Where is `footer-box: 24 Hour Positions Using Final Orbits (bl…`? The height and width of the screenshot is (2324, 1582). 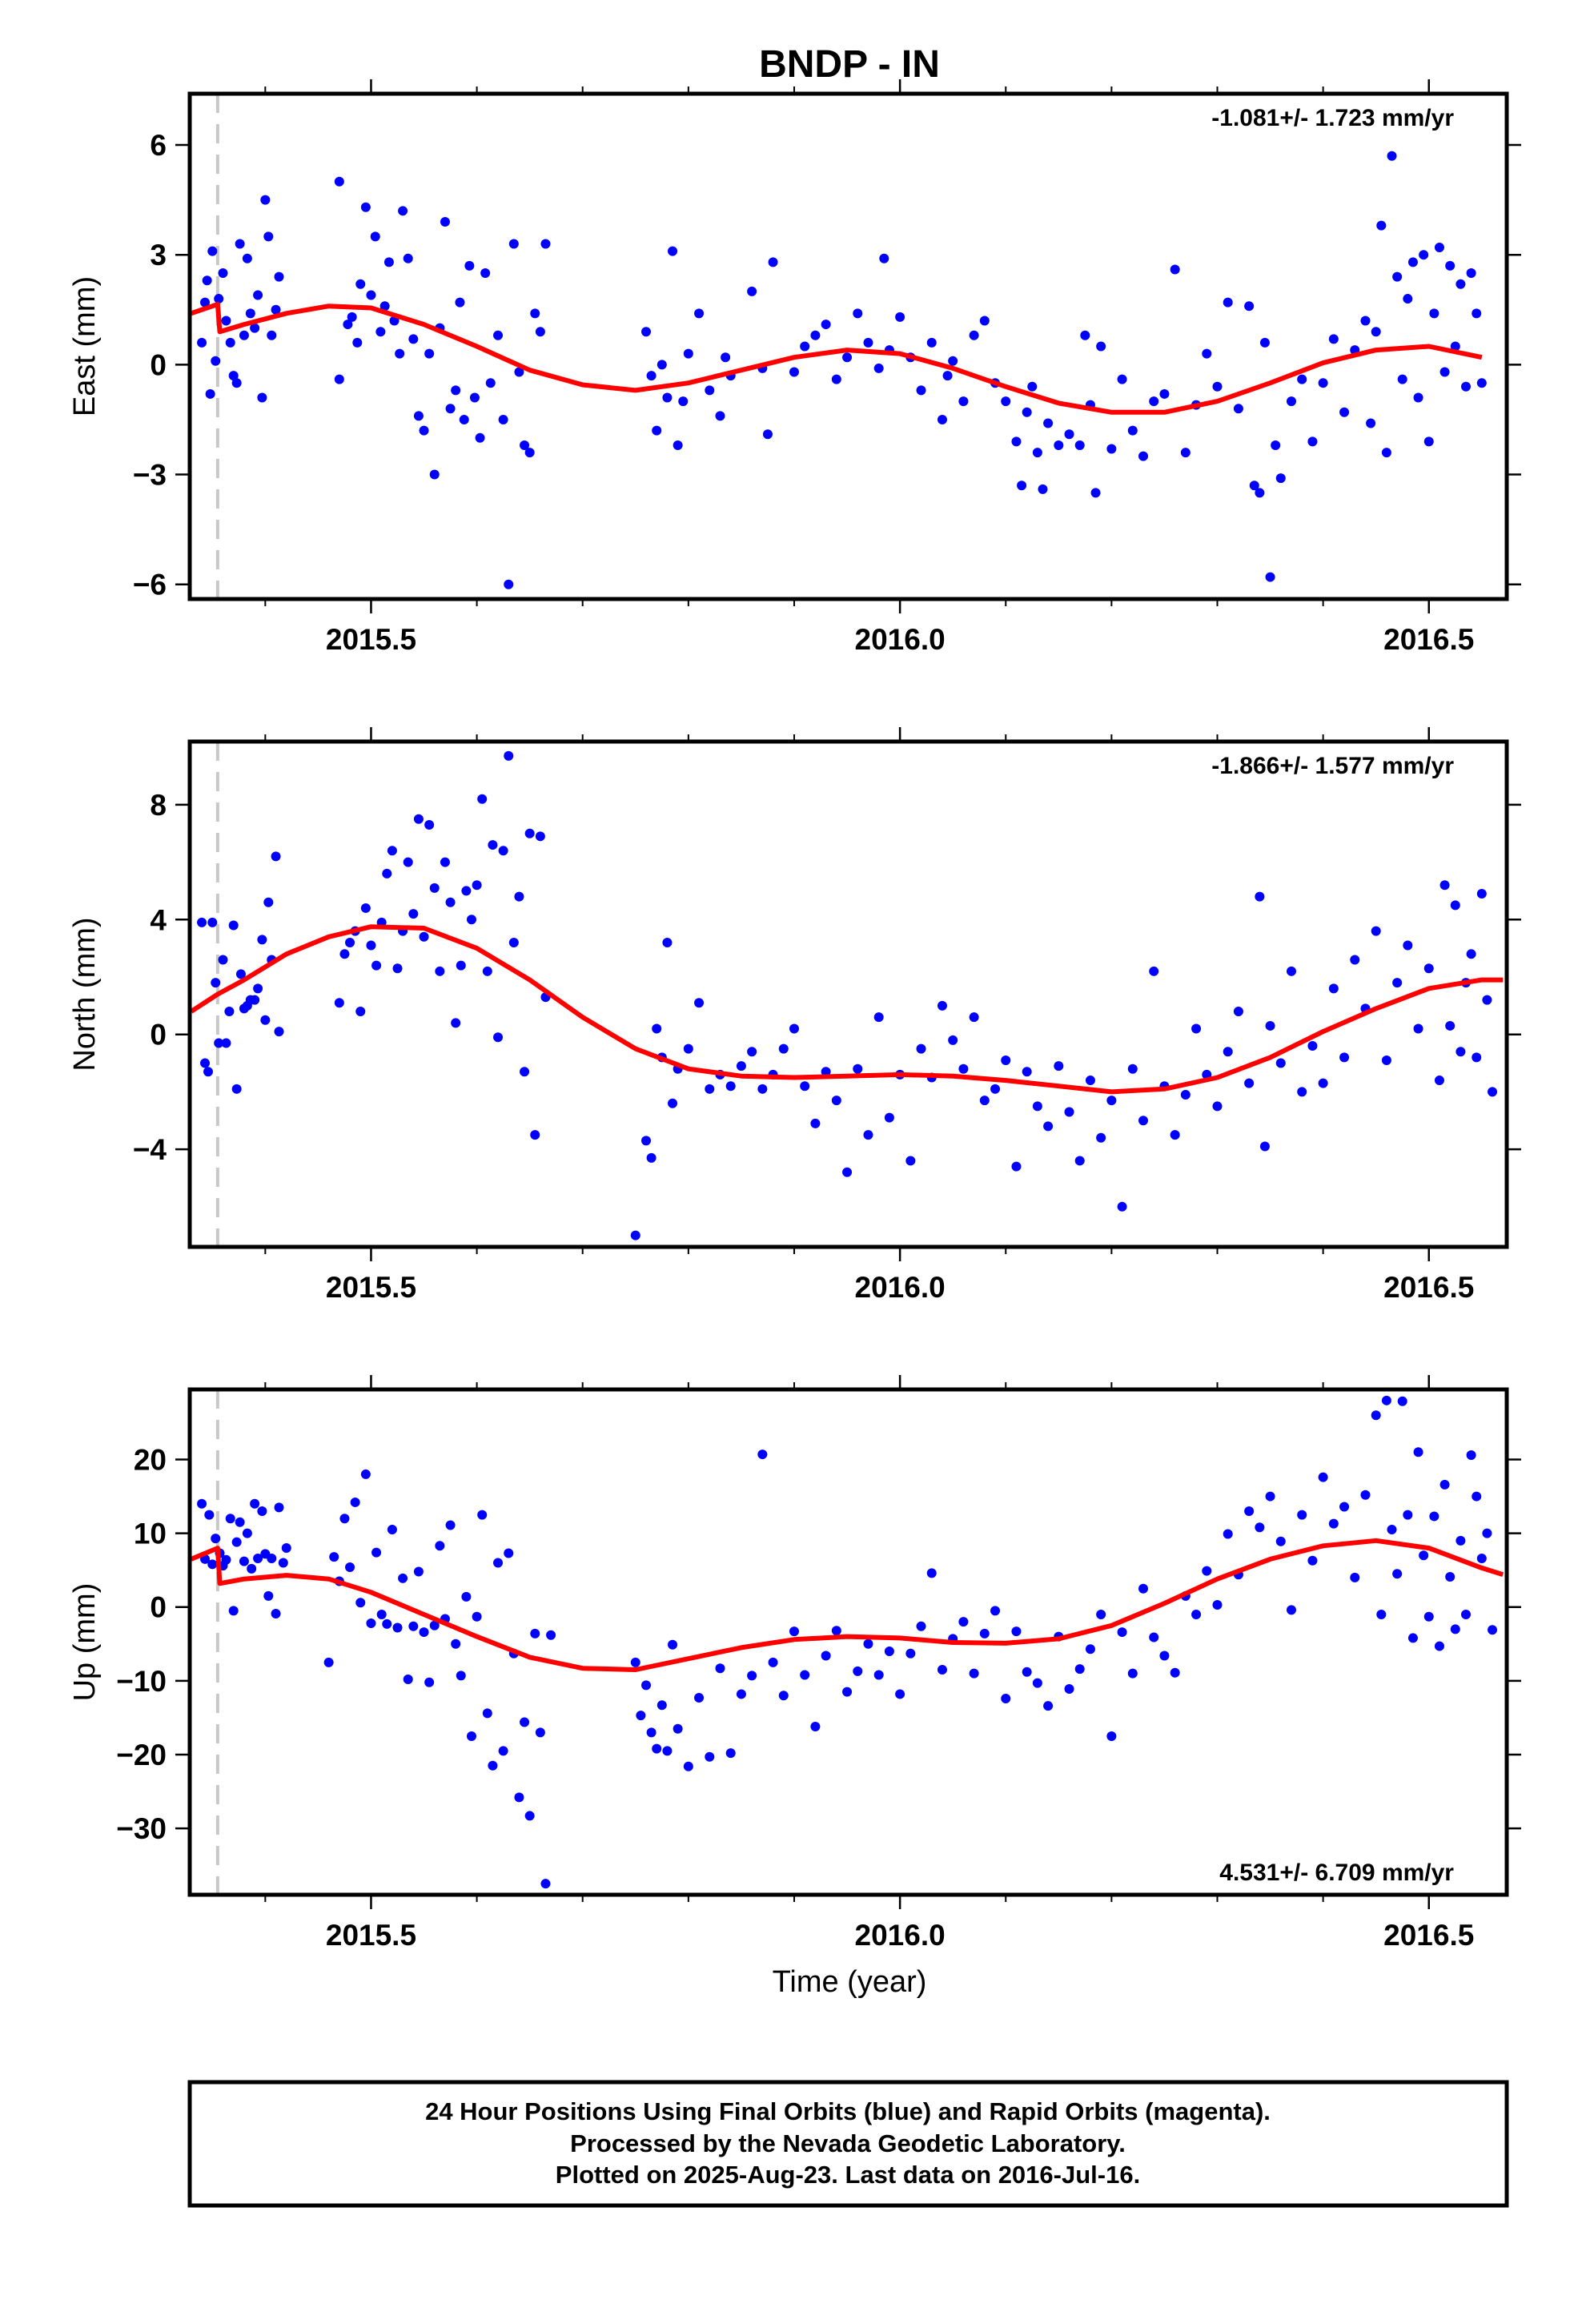 footer-box: 24 Hour Positions Using Final Orbits (bl… is located at coordinates (848, 2144).